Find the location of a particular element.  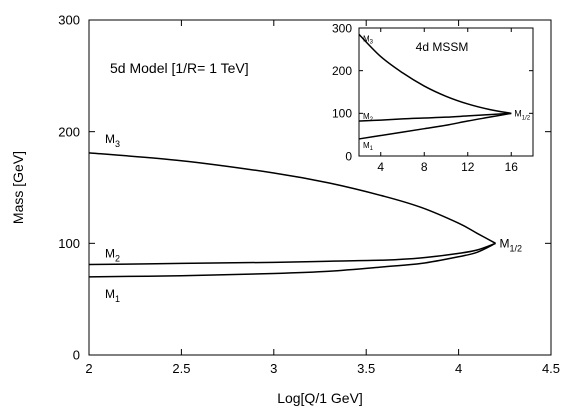

main-x-tick-label: 4.5 is located at coordinates (551, 368).